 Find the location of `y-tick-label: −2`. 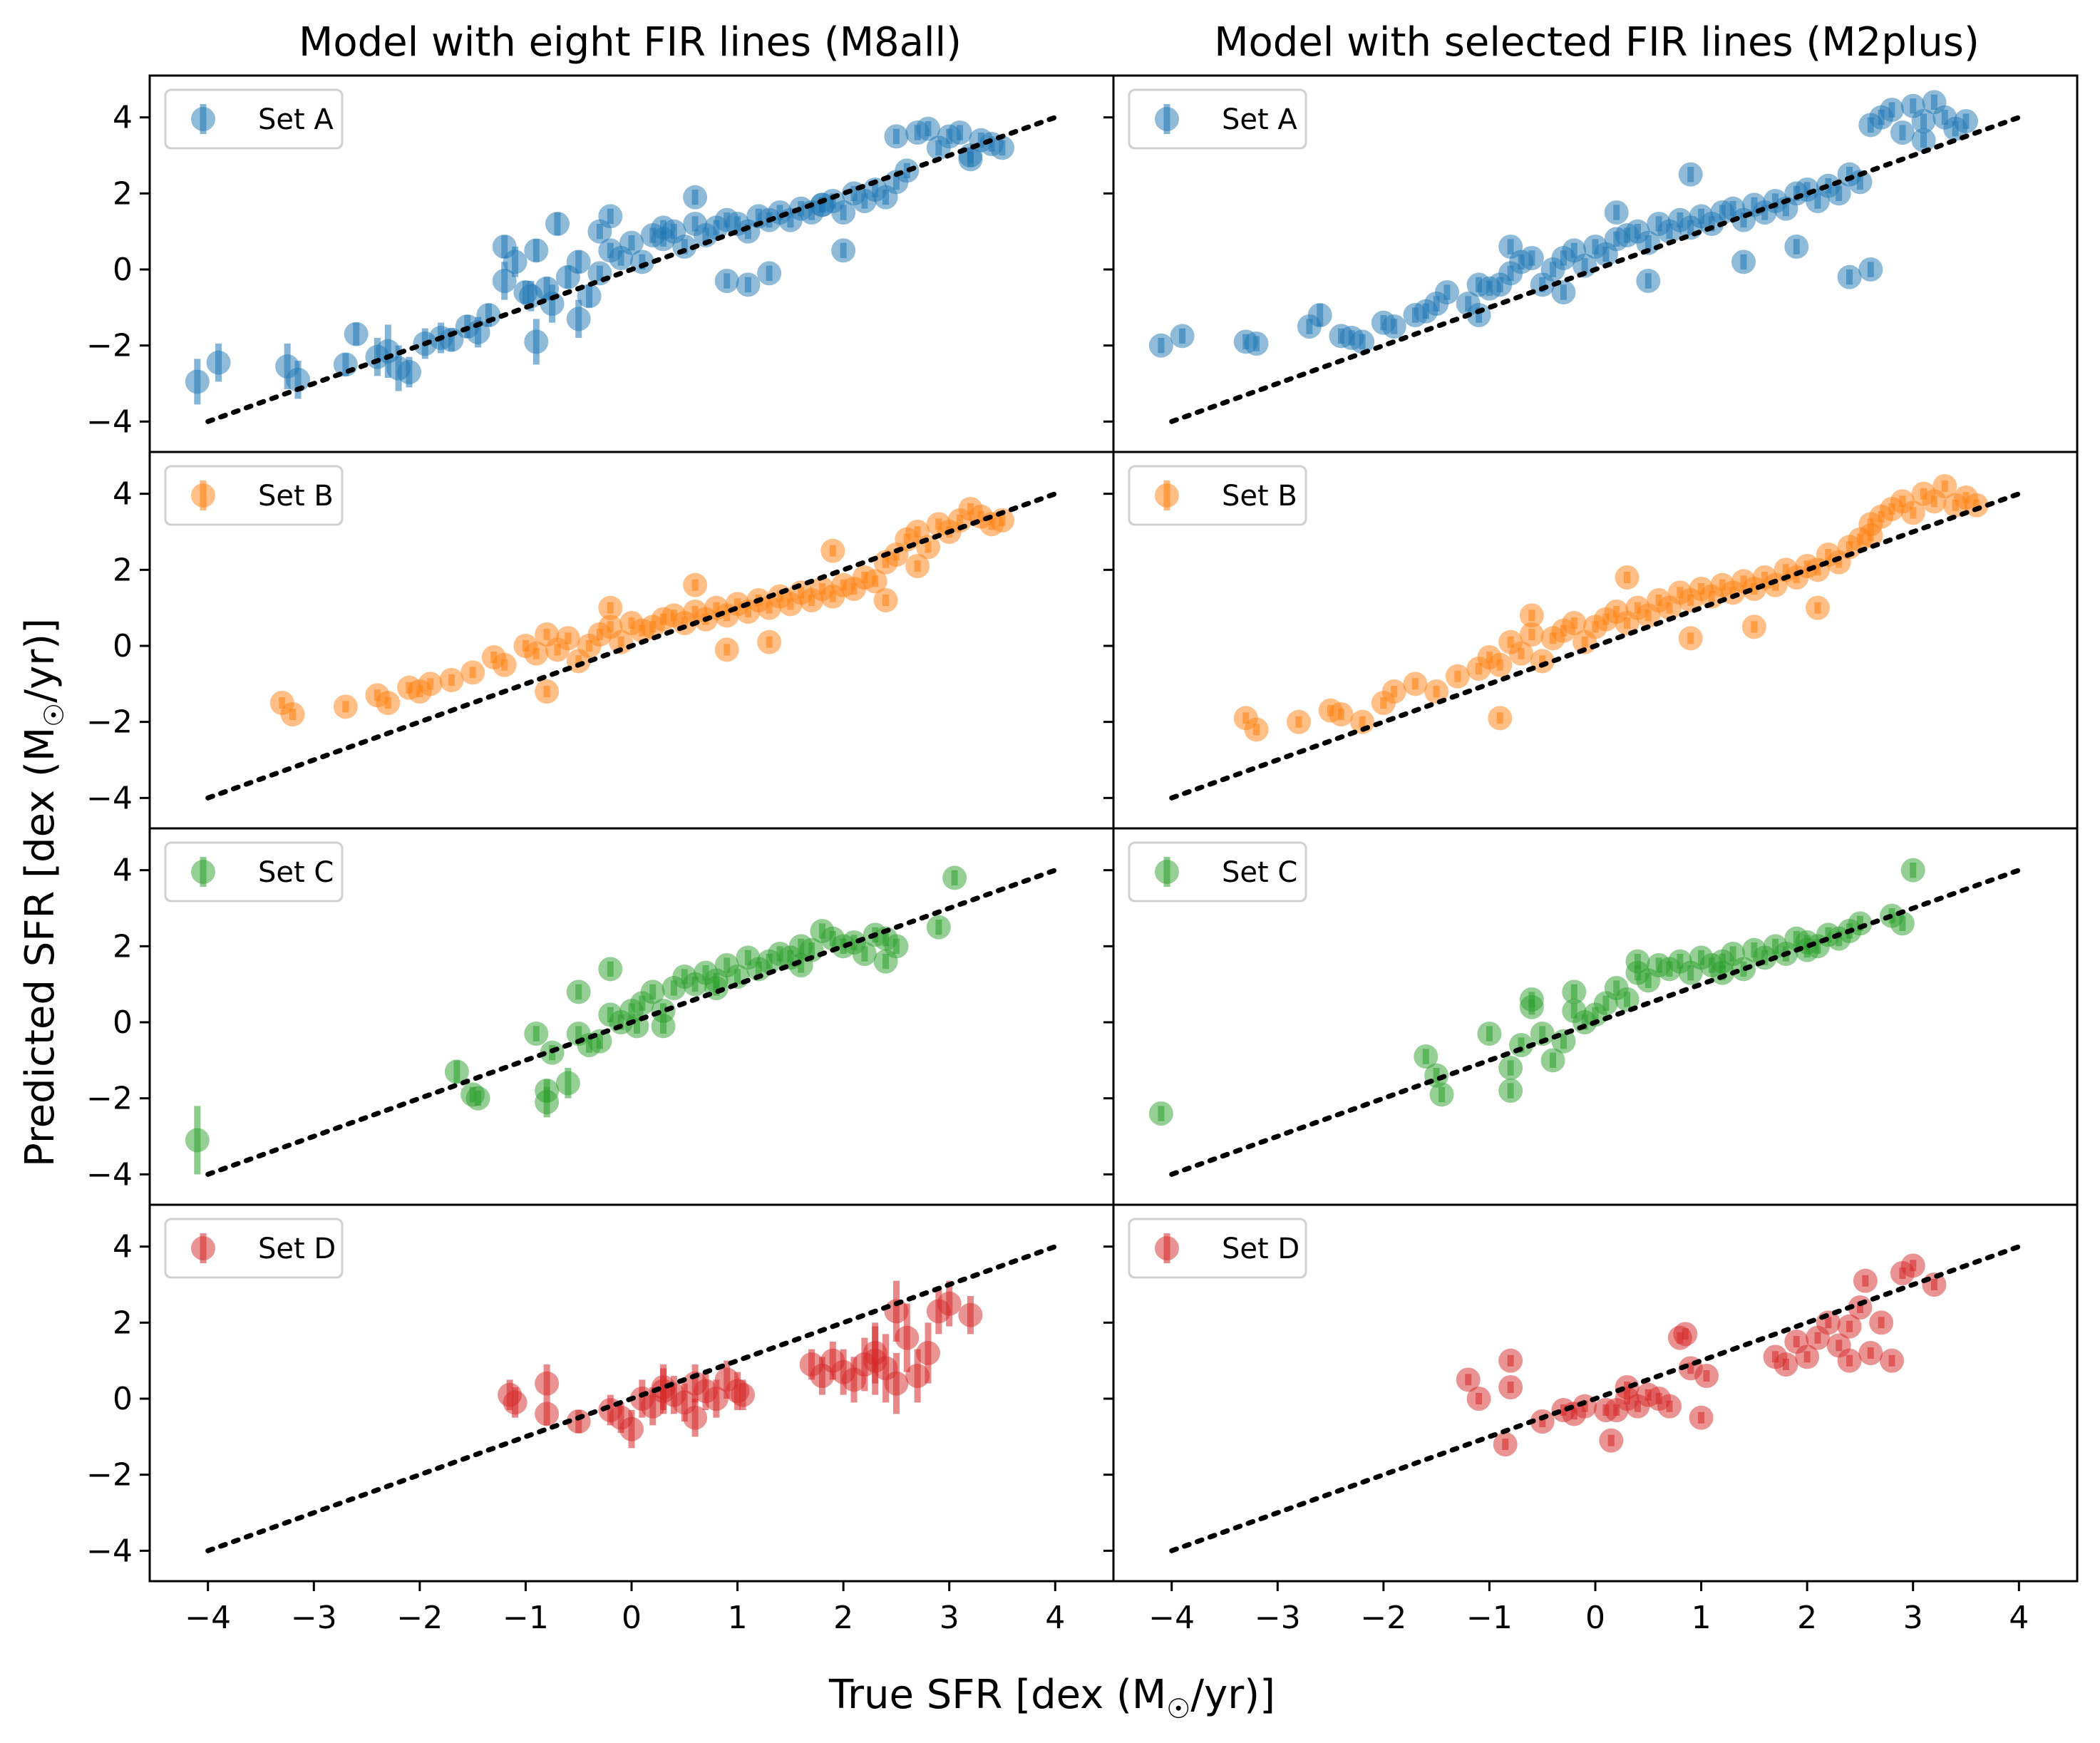

y-tick-label: −2 is located at coordinates (109, 1475).